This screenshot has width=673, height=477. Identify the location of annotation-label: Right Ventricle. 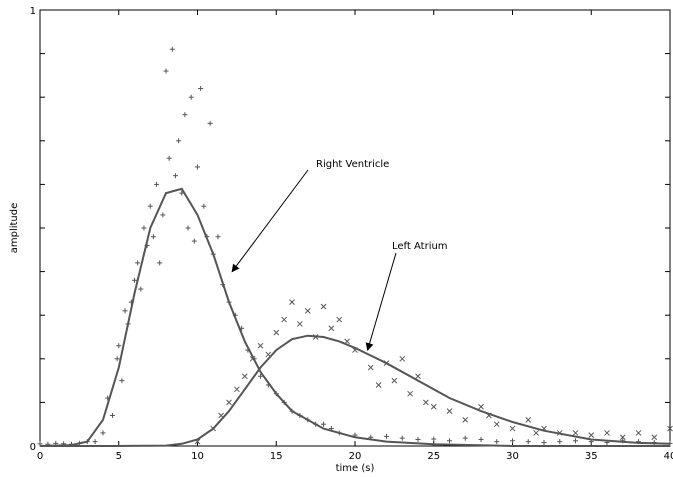
(352, 164).